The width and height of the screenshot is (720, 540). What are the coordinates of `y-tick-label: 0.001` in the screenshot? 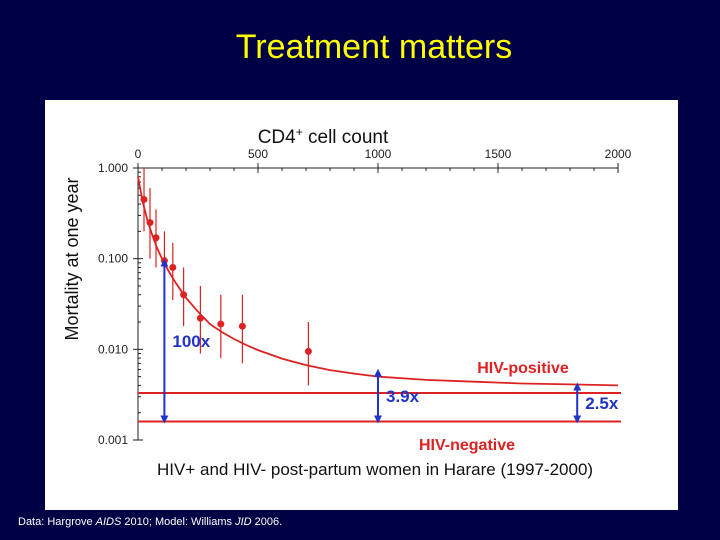 It's located at (113, 440).